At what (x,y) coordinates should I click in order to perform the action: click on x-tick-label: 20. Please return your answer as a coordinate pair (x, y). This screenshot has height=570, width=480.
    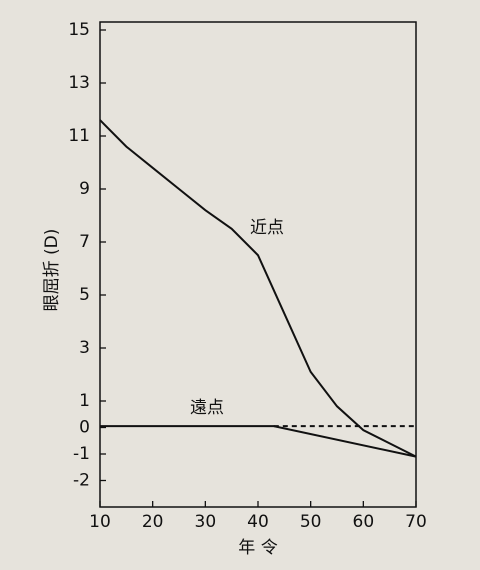
    Looking at the image, I should click on (153, 522).